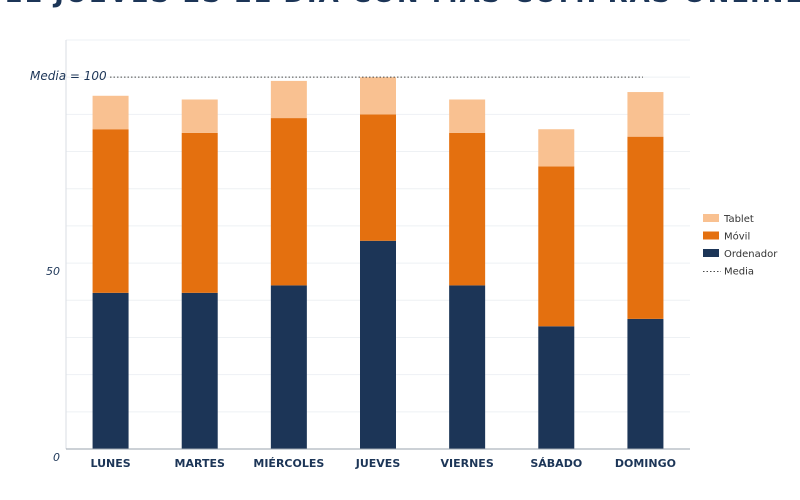 This screenshot has width=800, height=500. Describe the element at coordinates (200, 463) in the screenshot. I see `x-tick-label: MARTES` at that location.